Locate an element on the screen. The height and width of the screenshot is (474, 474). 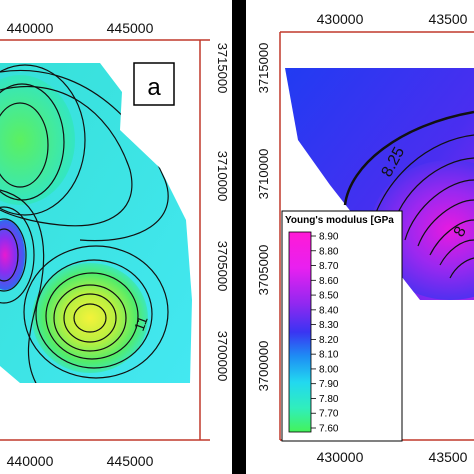
right-x-tick-top: 430000 is located at coordinates (340, 19).